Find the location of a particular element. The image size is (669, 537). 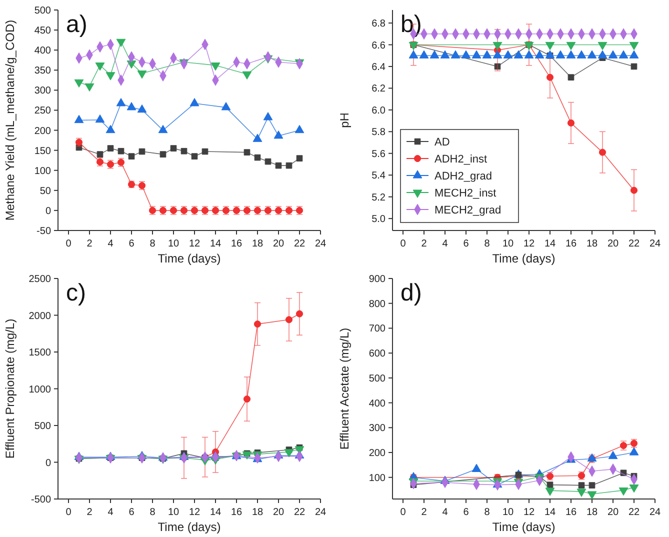

y-tick-label: 5.4 is located at coordinates (379, 176).